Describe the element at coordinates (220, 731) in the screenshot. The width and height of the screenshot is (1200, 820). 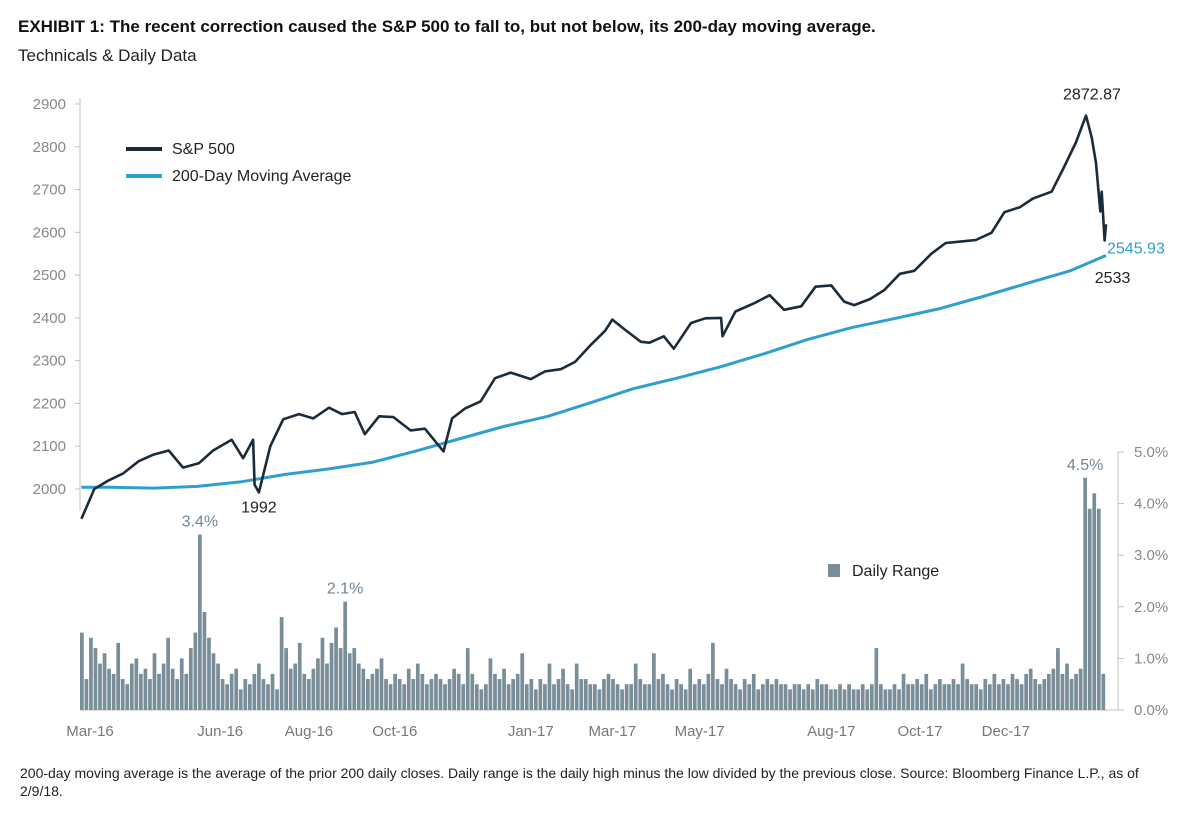
I see `x-tick-label: Jun-16` at that location.